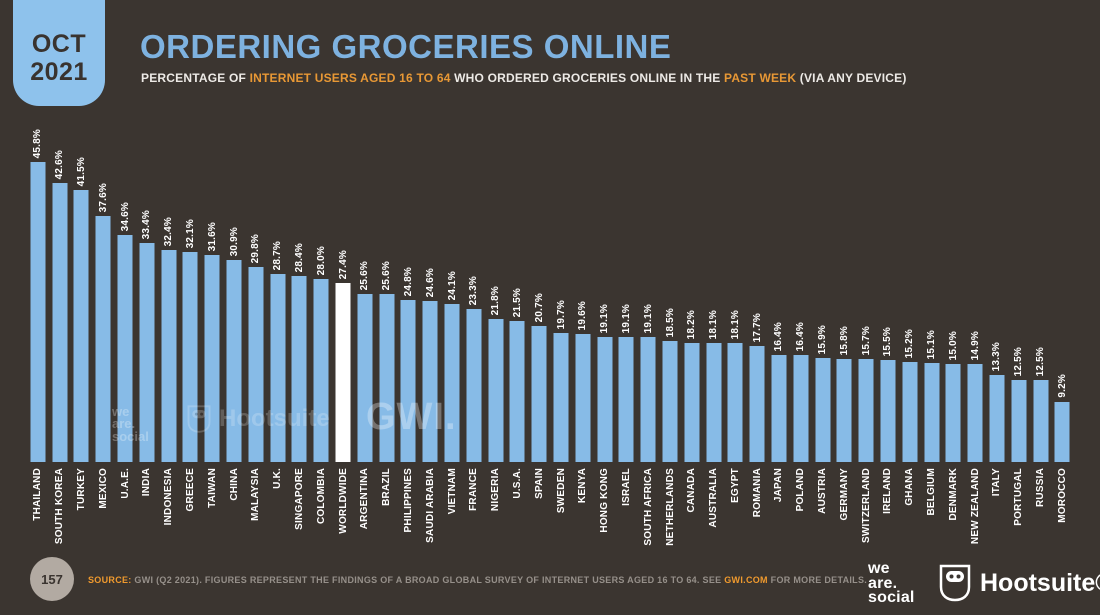  Describe the element at coordinates (866, 340) in the screenshot. I see `bar-value-label: 15.7%` at that location.